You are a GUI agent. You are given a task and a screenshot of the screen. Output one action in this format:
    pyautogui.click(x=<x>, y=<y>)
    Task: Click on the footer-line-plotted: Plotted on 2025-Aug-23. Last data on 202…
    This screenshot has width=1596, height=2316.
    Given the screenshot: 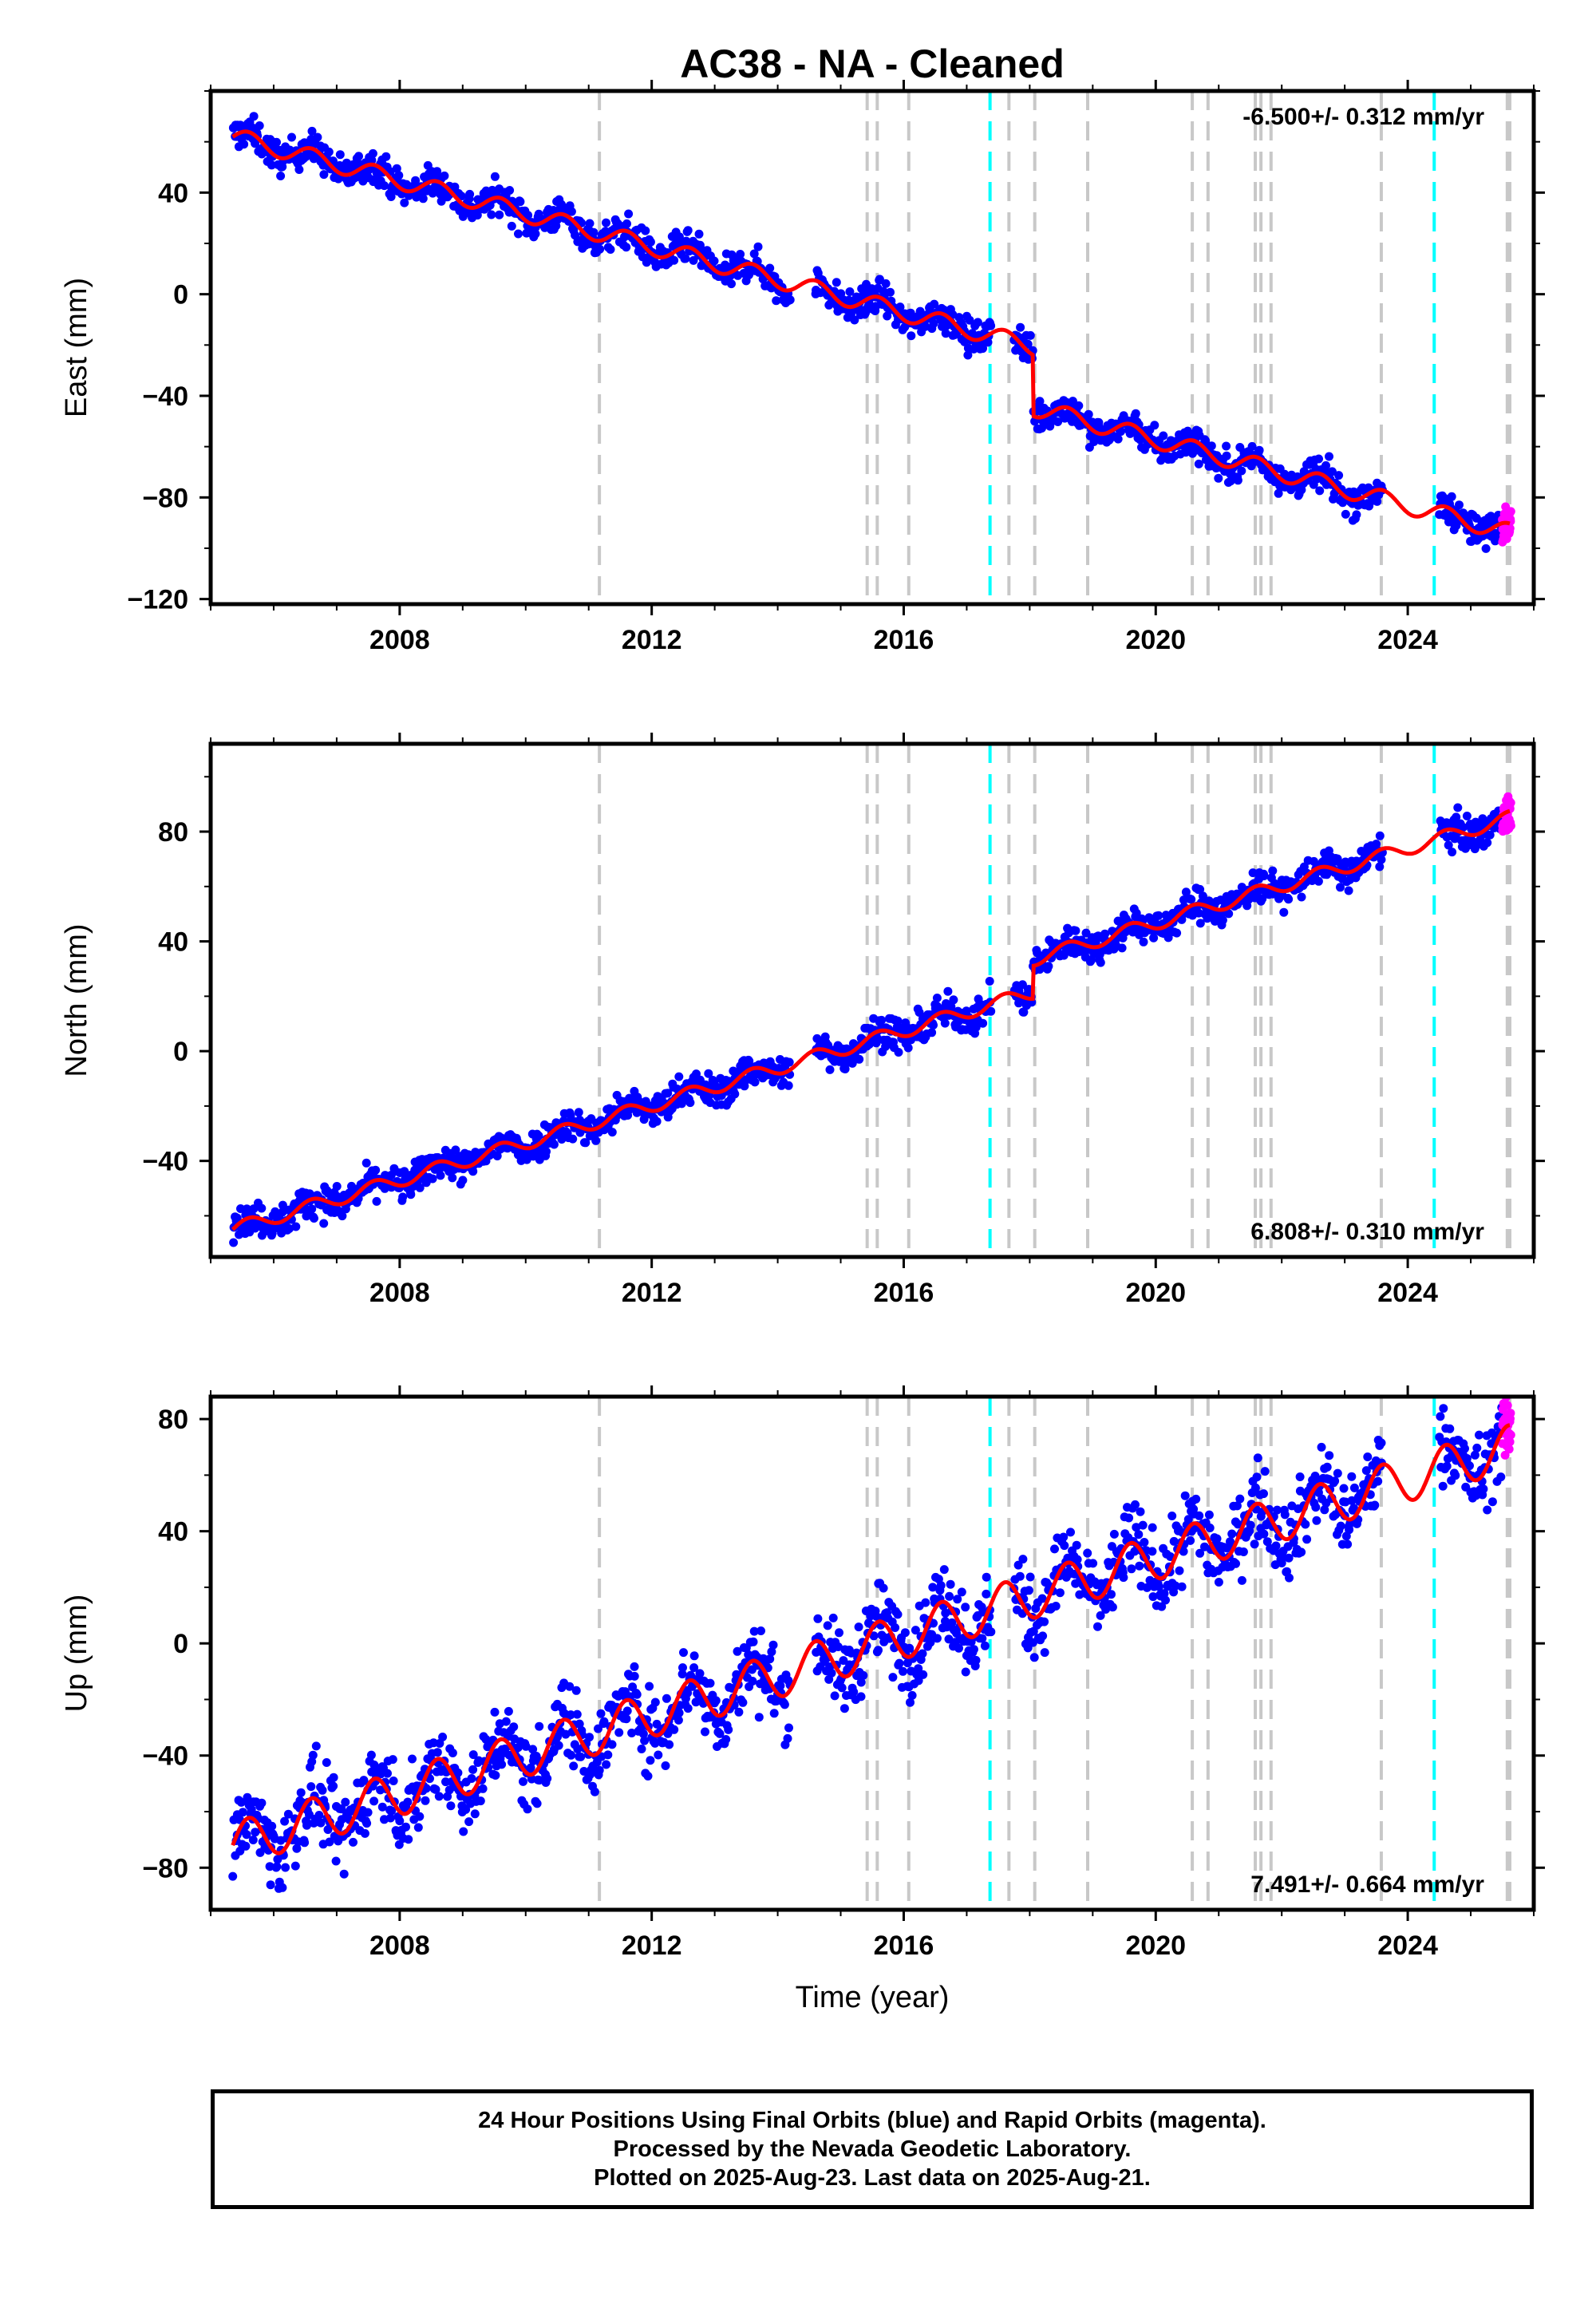 What is the action you would take?
    pyautogui.click(x=873, y=2178)
    